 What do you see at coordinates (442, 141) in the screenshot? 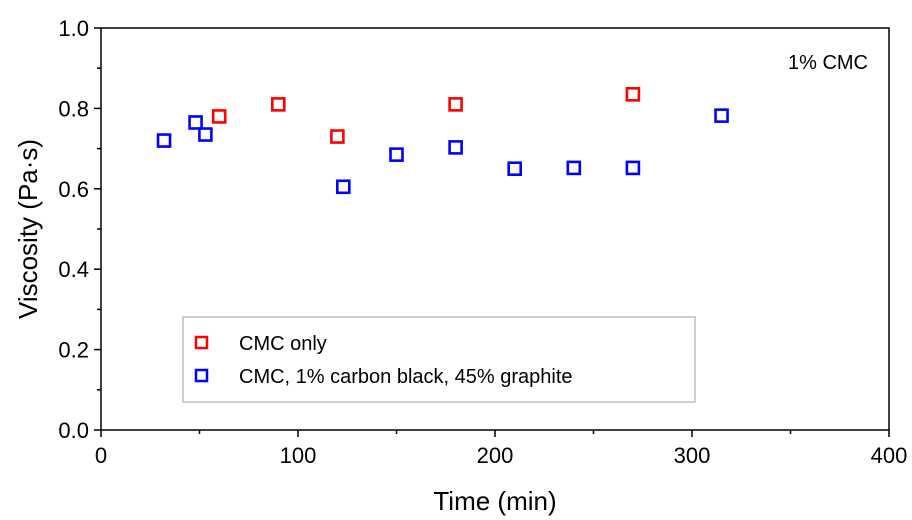
I see `data-points` at bounding box center [442, 141].